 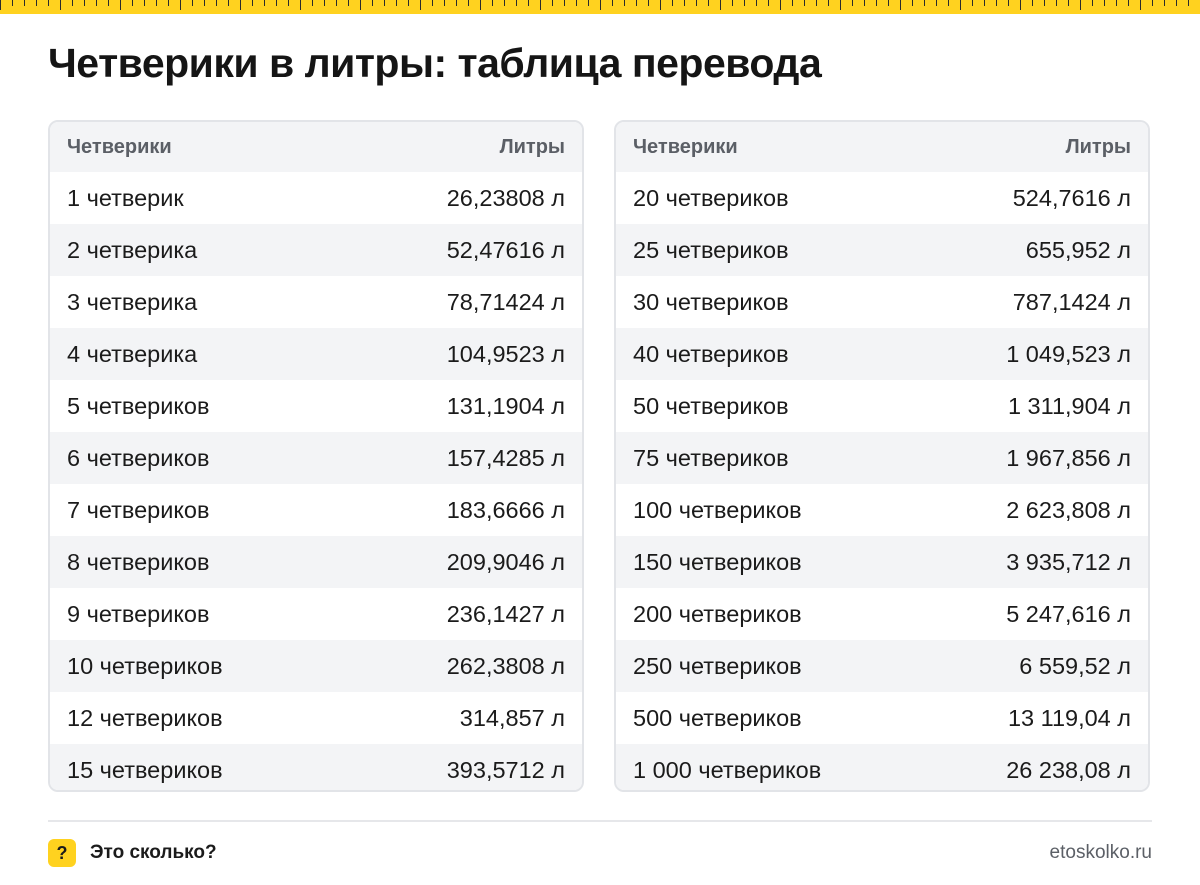 What do you see at coordinates (316, 718) in the screenshot?
I see `table-row: 12 четвериков 314,857 л` at bounding box center [316, 718].